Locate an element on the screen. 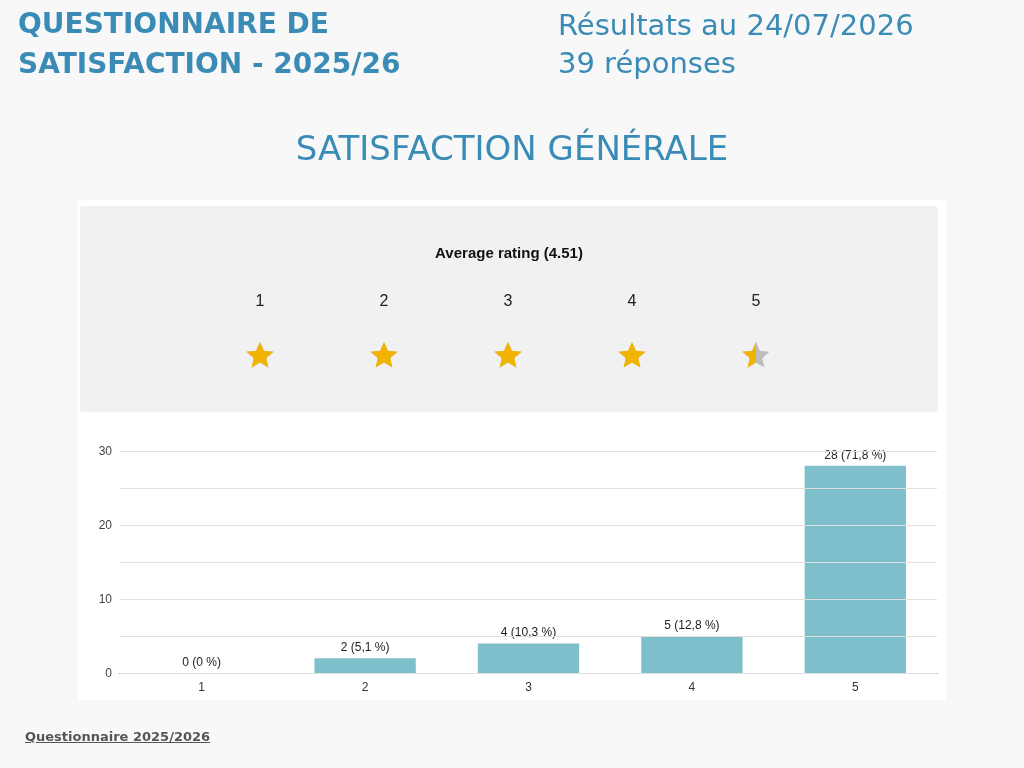  text: SATISFACTION GÉNÉRALE is located at coordinates (512, 148).